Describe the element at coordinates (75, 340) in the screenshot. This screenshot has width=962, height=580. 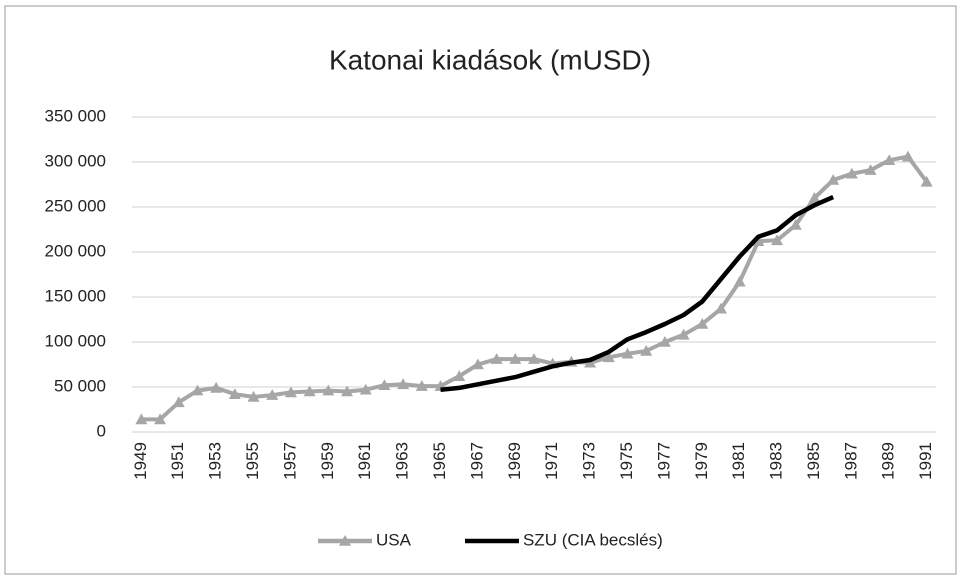
I see `y-tick-label: 100 000` at that location.